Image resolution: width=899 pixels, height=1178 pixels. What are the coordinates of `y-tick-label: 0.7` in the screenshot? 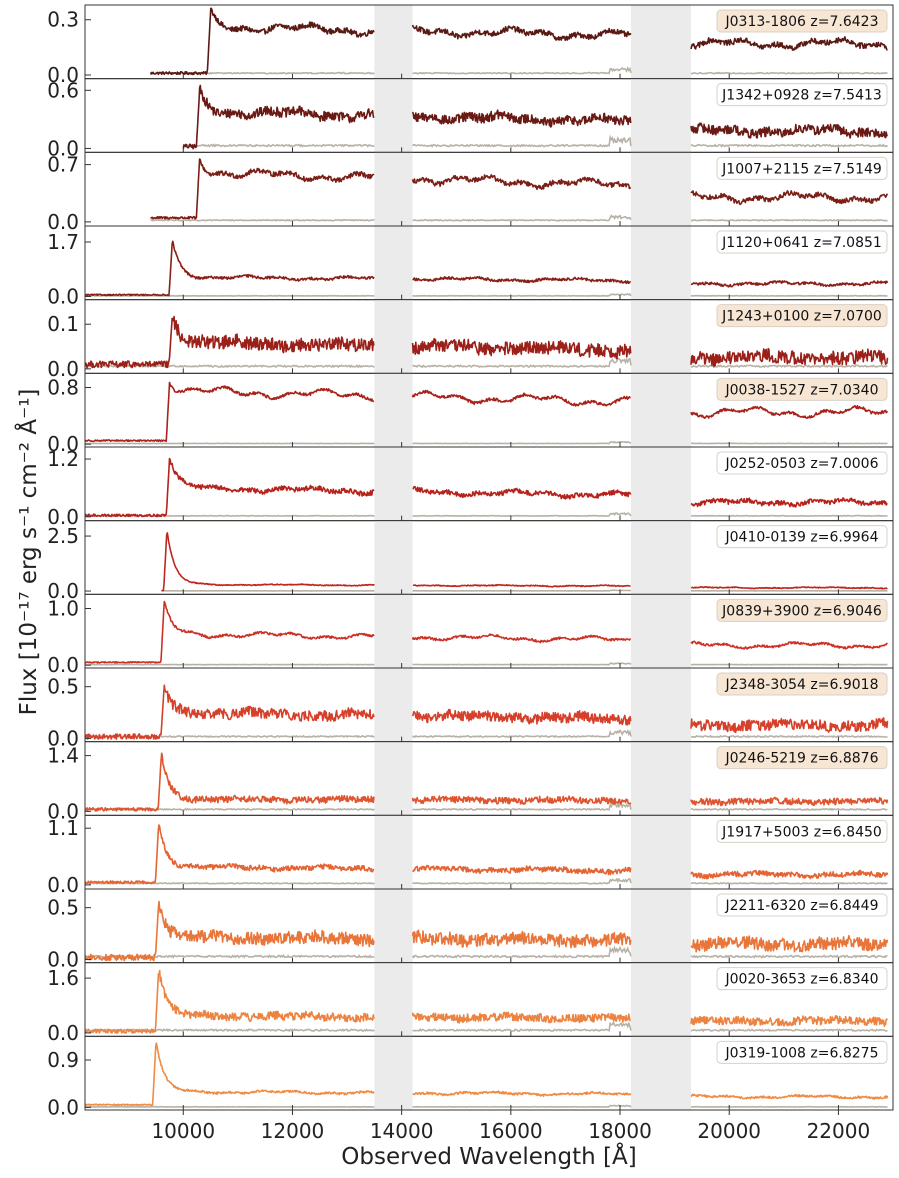 It's located at (63, 165).